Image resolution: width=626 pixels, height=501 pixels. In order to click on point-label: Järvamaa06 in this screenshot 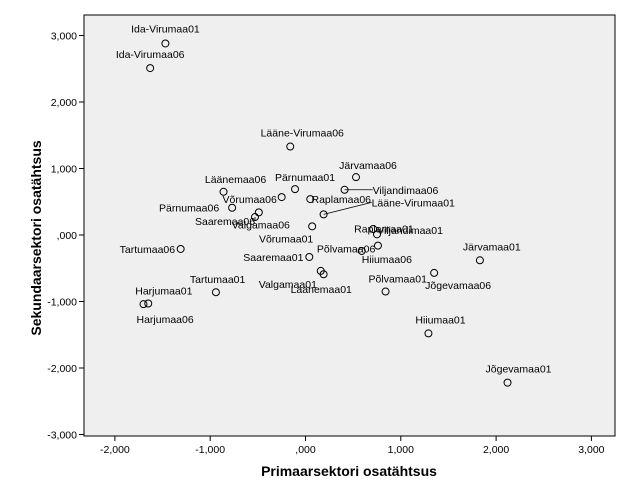, I will do `click(368, 166)`.